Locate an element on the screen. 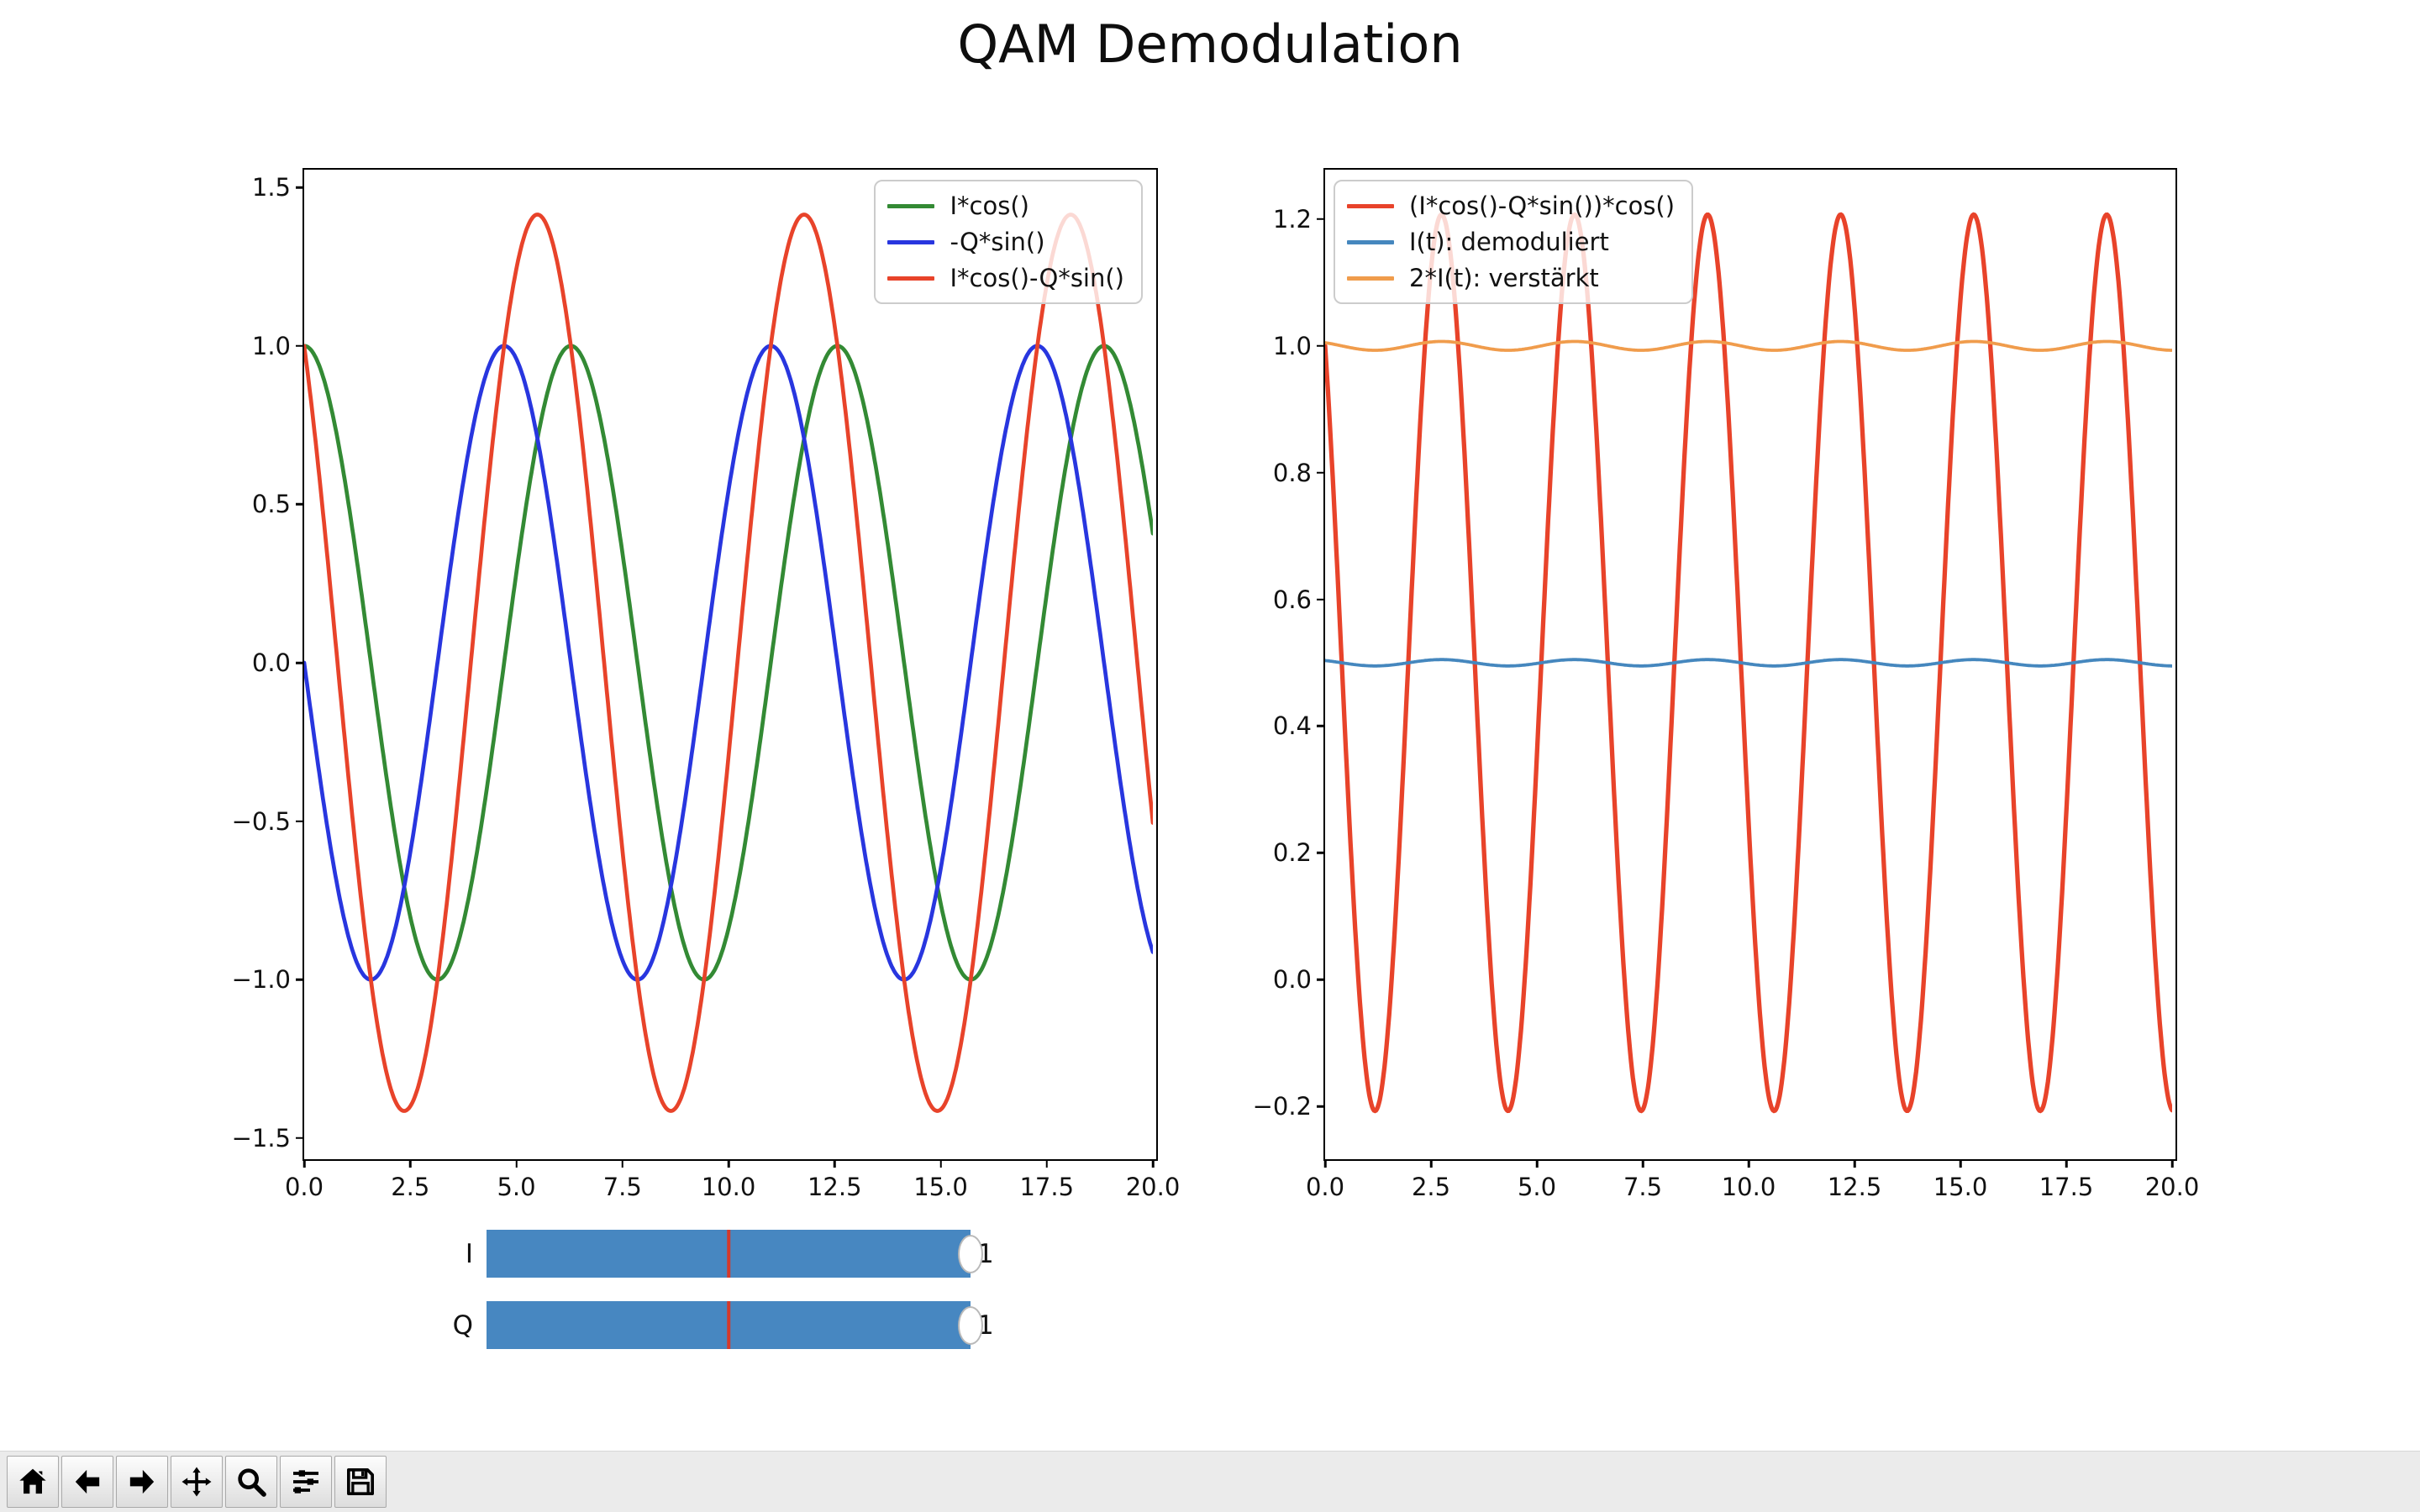  legend-entry: I*cos()-Q*sin() is located at coordinates (1005, 278).